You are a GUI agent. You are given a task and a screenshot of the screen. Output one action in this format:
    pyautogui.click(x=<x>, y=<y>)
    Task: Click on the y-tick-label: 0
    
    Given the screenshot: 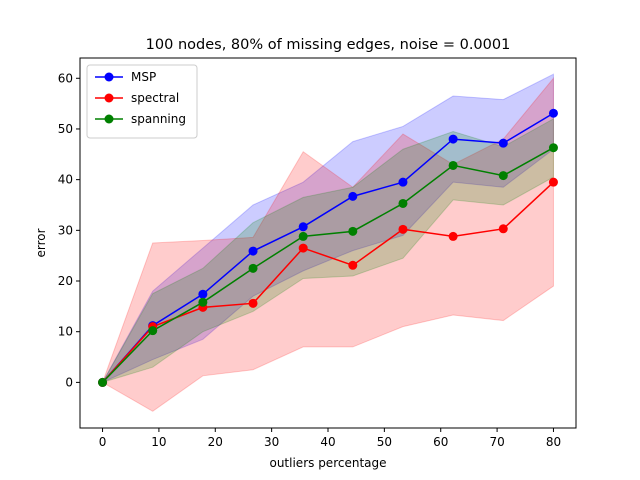 What is the action you would take?
    pyautogui.click(x=69, y=382)
    